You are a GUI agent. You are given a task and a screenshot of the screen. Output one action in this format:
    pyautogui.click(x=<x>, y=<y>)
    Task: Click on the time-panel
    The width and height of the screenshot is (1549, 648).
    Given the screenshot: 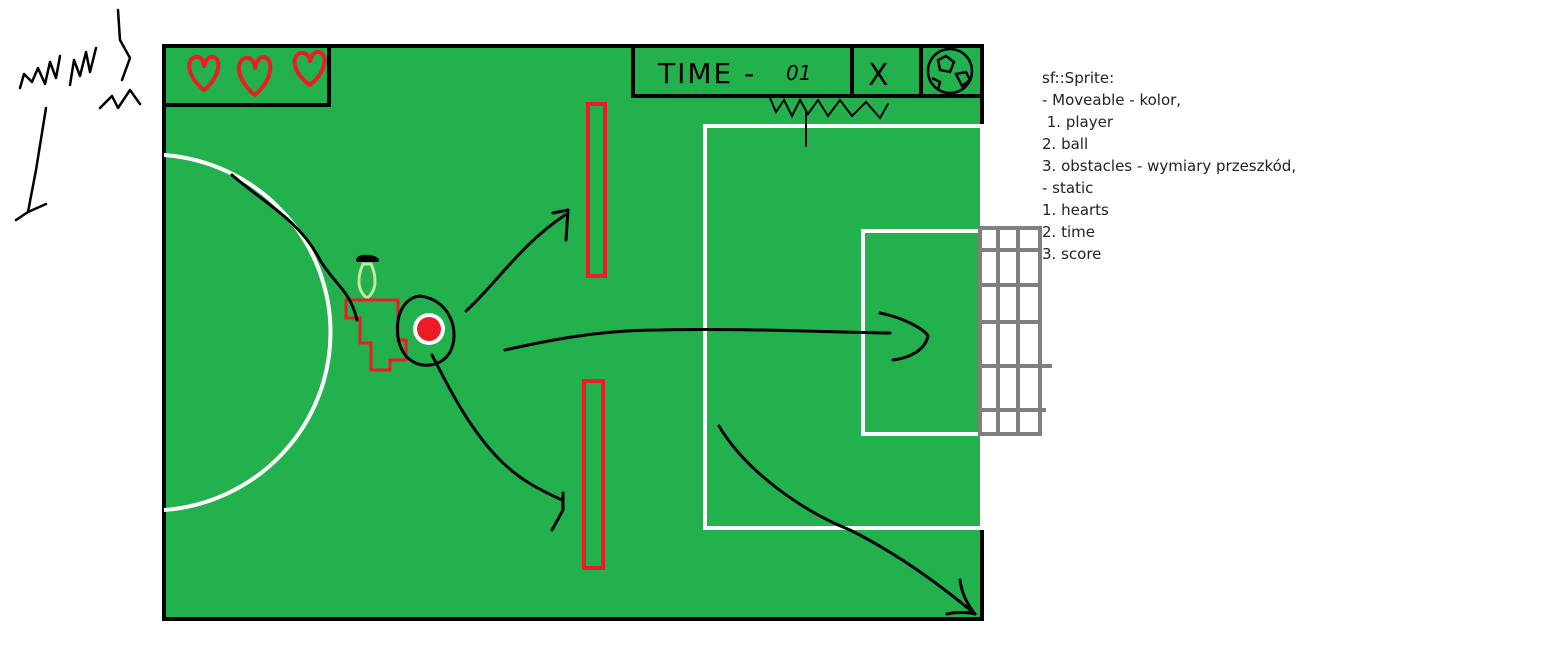 What is the action you would take?
    pyautogui.click(x=742, y=71)
    